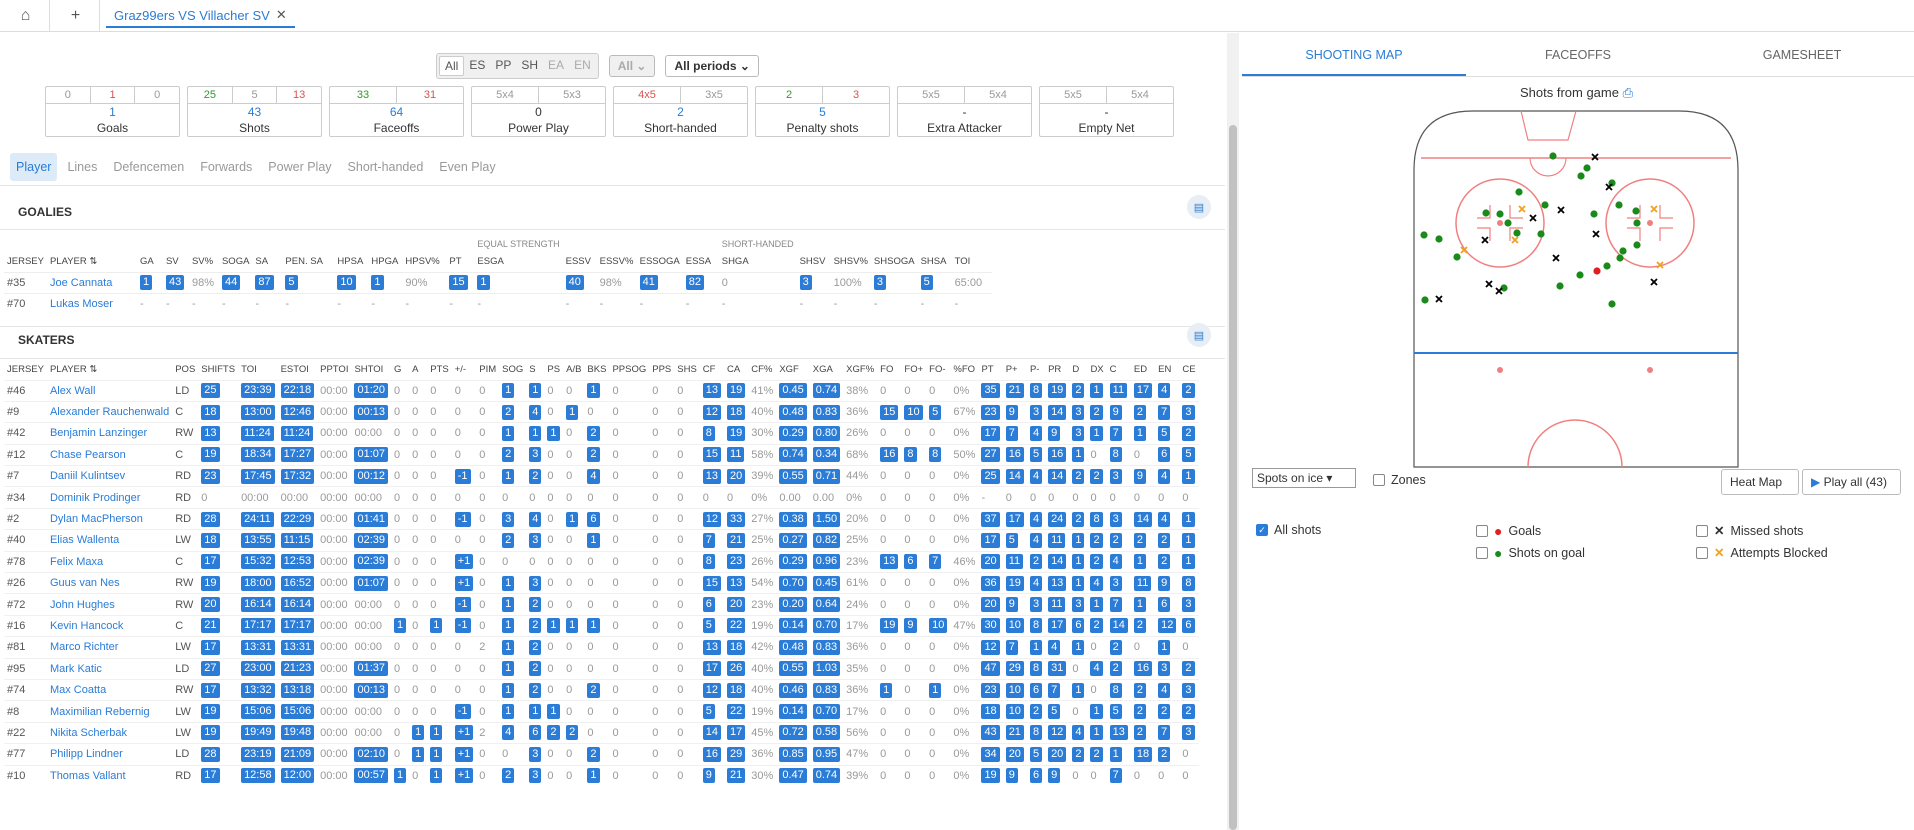 The height and width of the screenshot is (830, 1914). What do you see at coordinates (1628, 92) in the screenshot?
I see `print-icon: ⎙` at bounding box center [1628, 92].